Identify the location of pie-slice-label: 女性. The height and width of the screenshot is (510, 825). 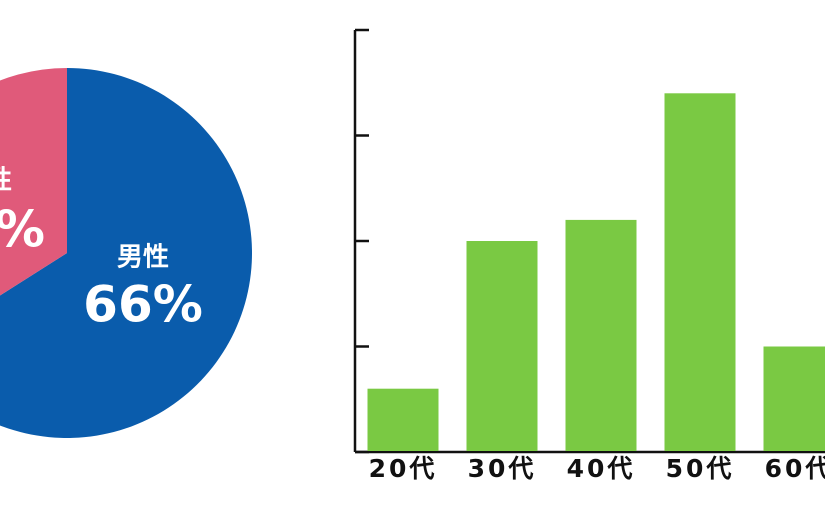
(6, 180).